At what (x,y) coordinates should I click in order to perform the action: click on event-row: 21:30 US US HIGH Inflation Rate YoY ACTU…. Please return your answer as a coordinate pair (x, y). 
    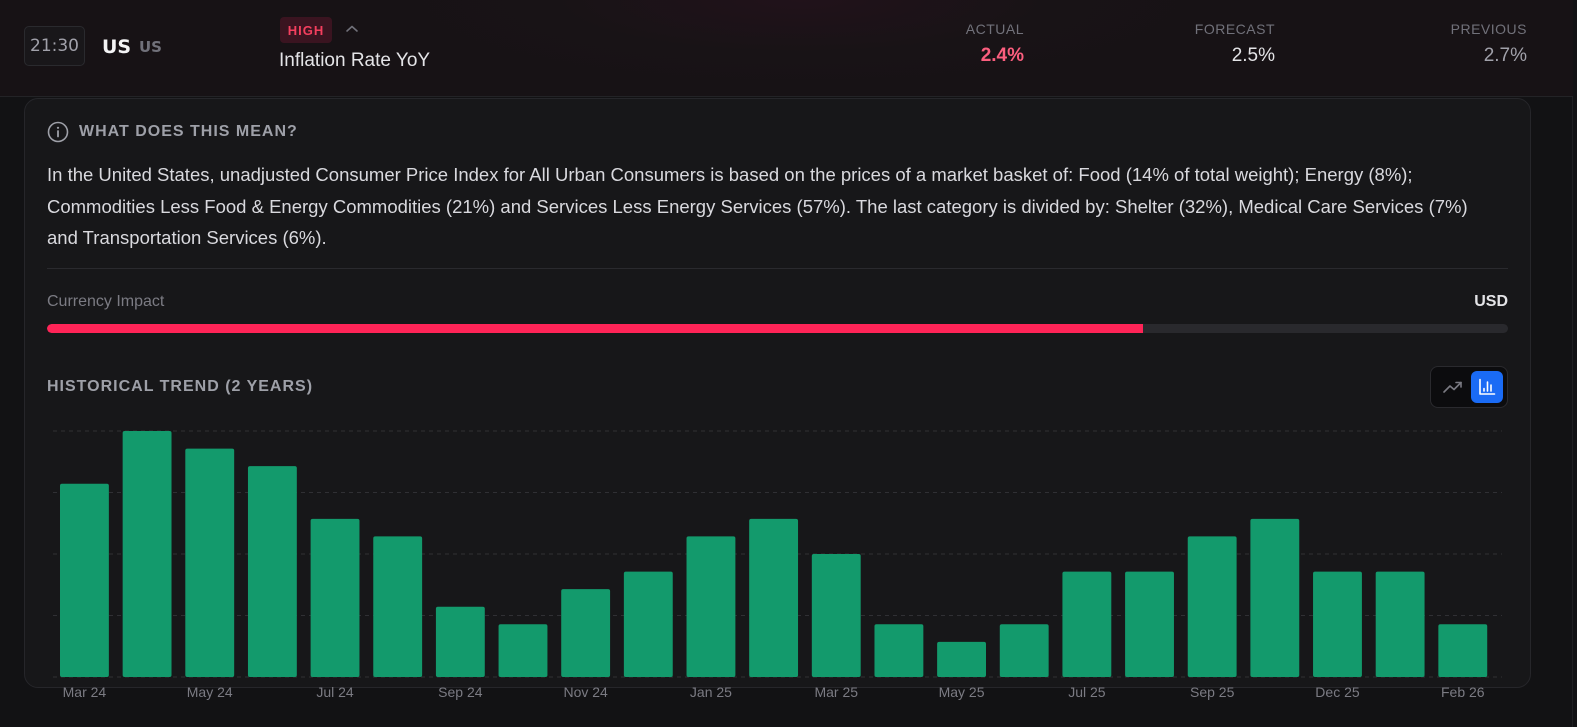
    Looking at the image, I should click on (786, 48).